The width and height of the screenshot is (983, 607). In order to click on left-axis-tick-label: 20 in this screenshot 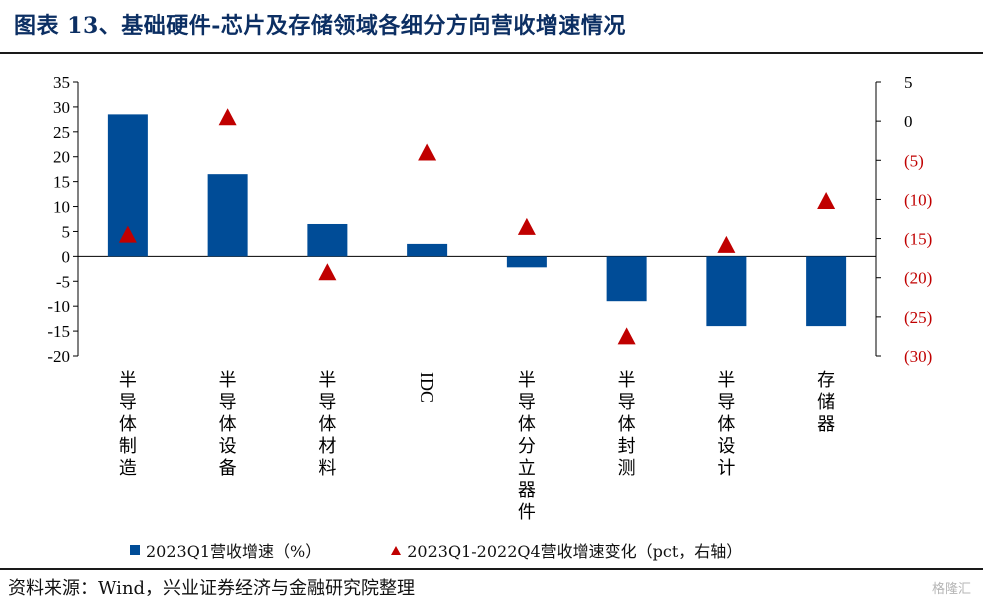, I will do `click(61, 157)`.